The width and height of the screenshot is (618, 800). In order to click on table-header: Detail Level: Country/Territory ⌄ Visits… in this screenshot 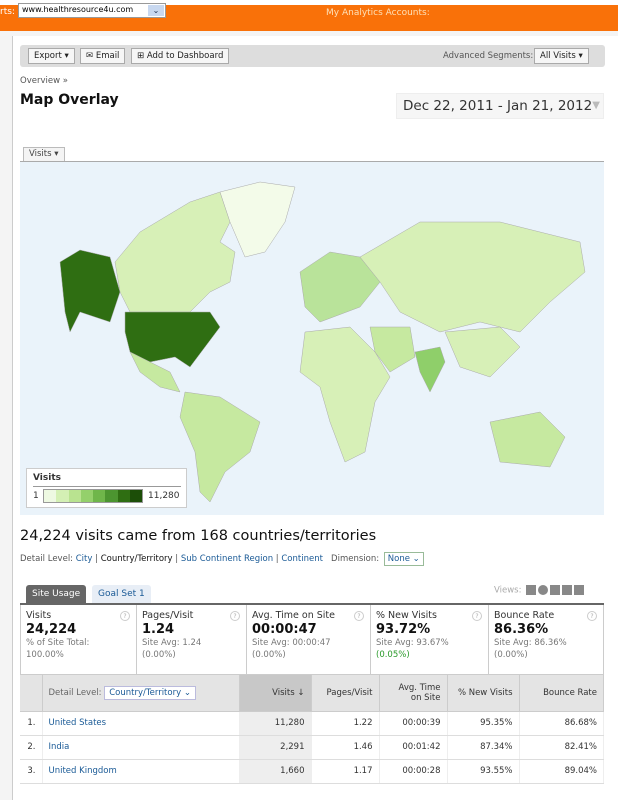, I will do `click(312, 693)`.